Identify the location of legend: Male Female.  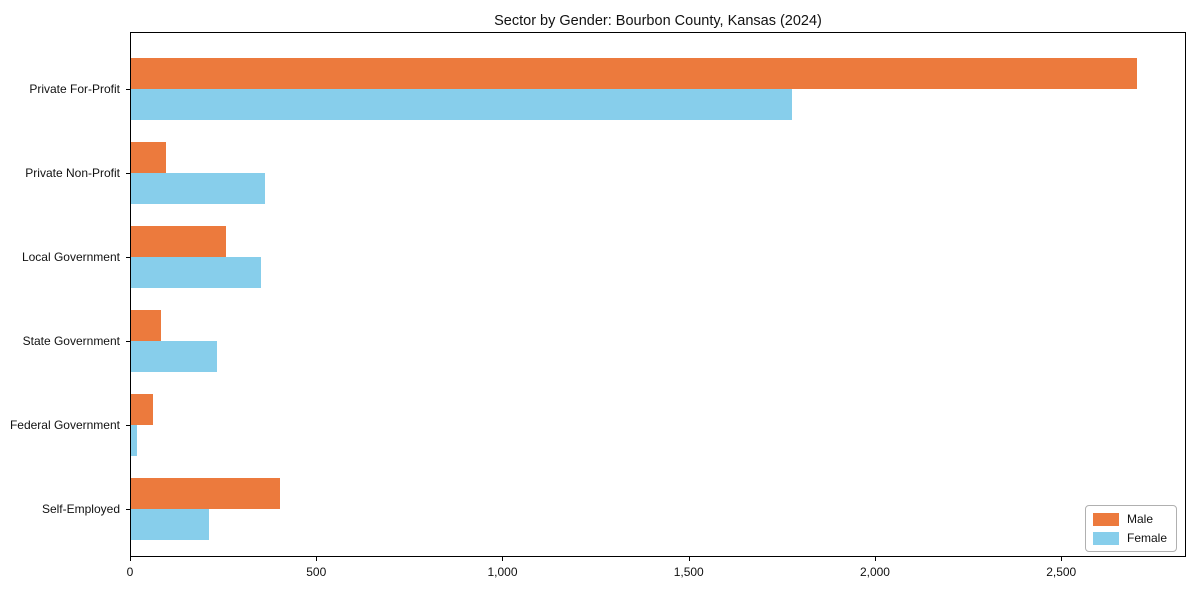
(1130, 528).